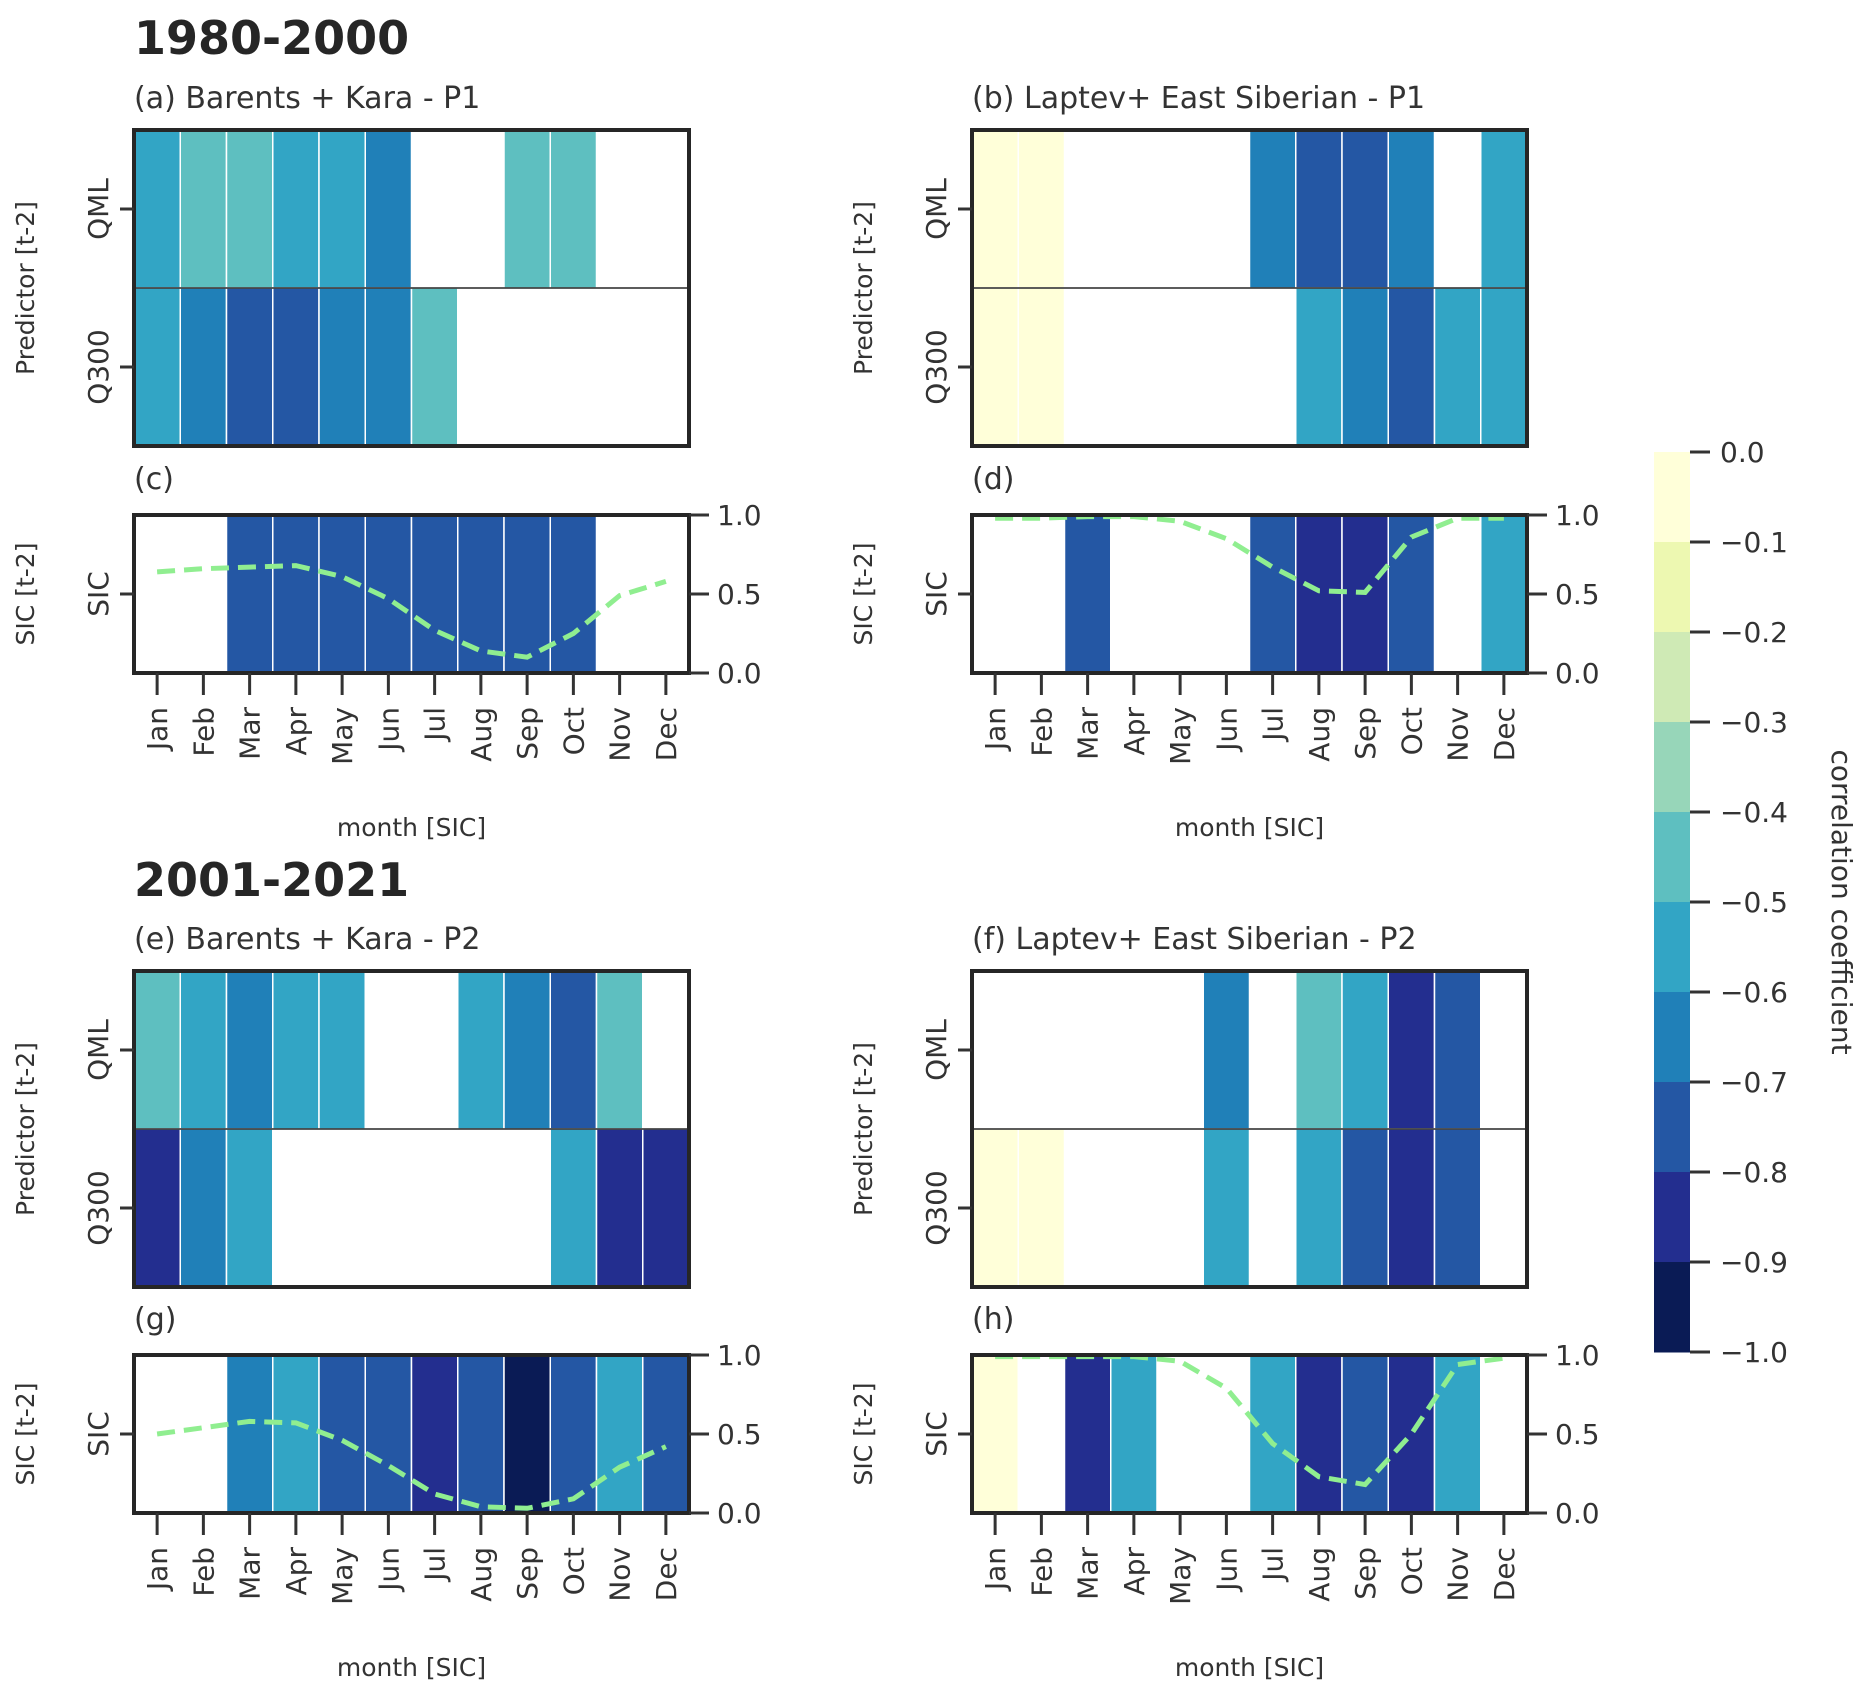 This screenshot has width=1861, height=1682. Describe the element at coordinates (1754, 902) in the screenshot. I see `colorbar-tick-label: −0.5` at that location.